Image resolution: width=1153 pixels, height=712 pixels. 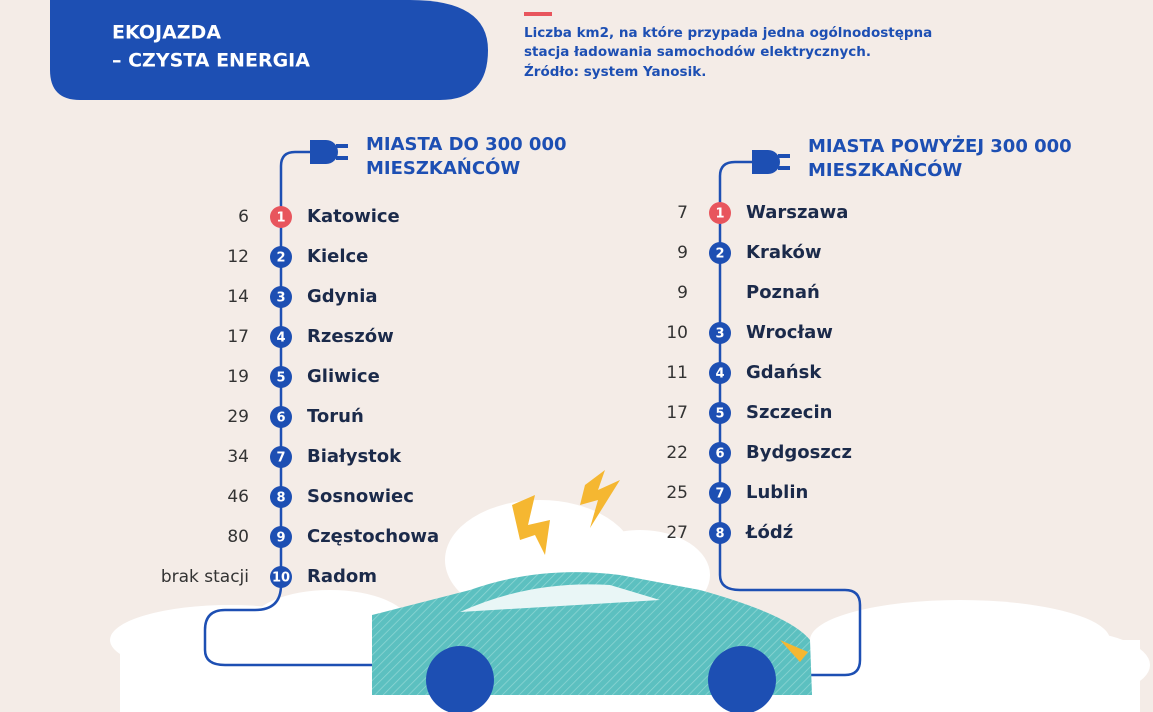 I want to click on rank-number: 10, so click(x=281, y=578).